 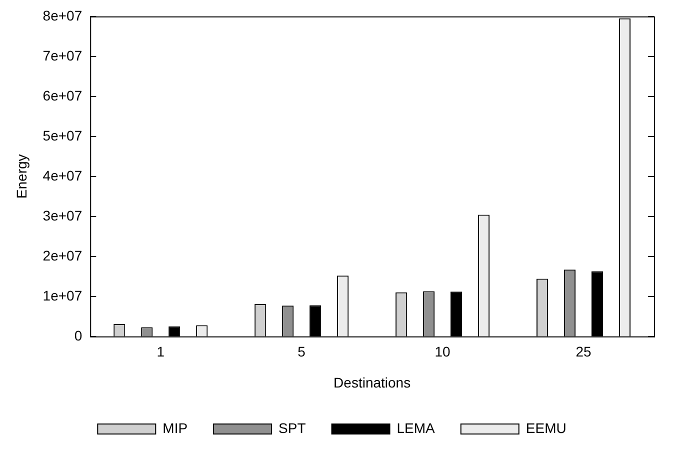 I want to click on y-tick-label: 0, so click(x=78, y=335).